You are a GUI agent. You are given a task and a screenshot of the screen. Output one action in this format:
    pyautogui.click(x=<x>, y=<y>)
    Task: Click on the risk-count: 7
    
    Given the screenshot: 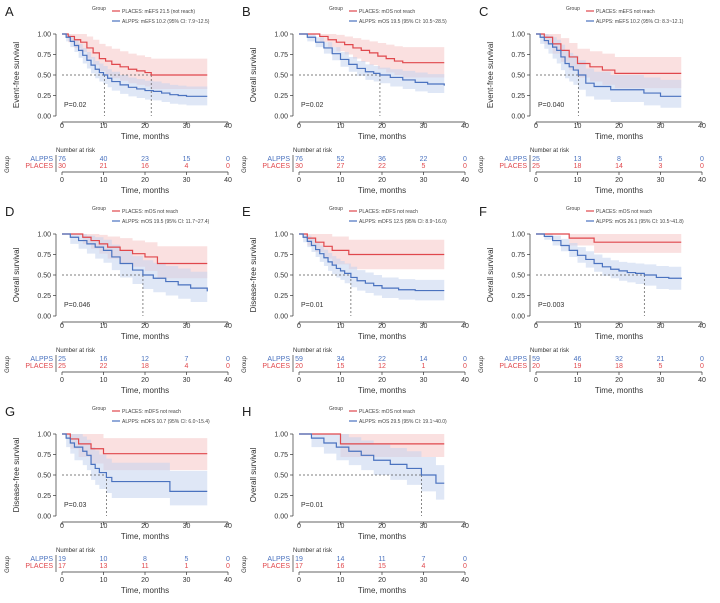 What is the action you would take?
    pyautogui.click(x=187, y=359)
    